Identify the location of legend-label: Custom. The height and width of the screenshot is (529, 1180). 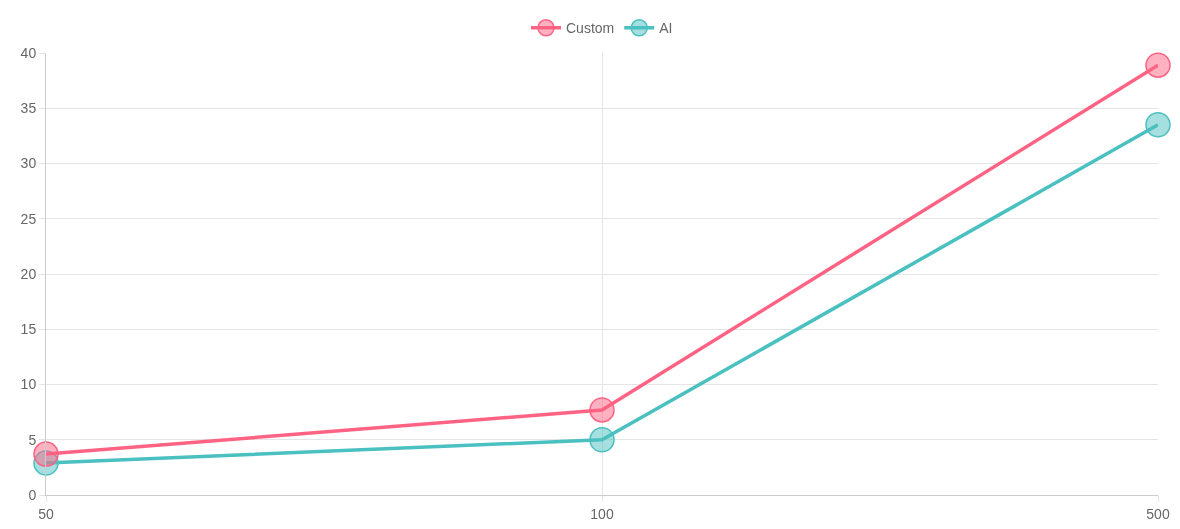
(590, 28).